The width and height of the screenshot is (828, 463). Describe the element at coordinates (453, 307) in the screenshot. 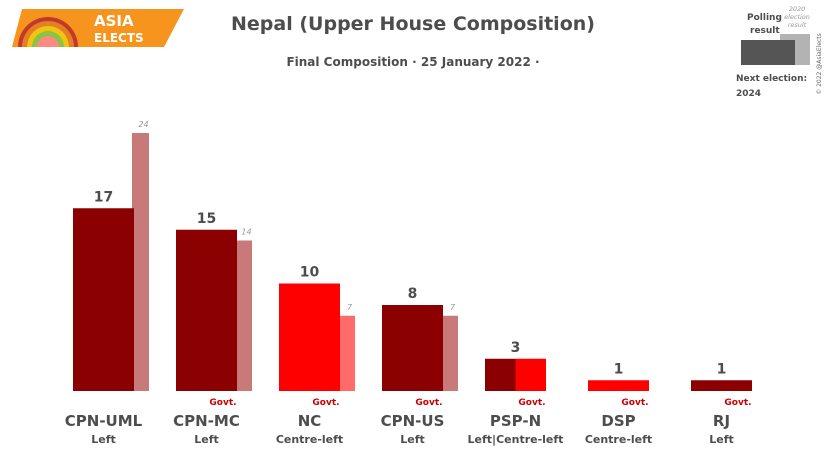

I see `prev-value-label-cpn-us: 7` at that location.